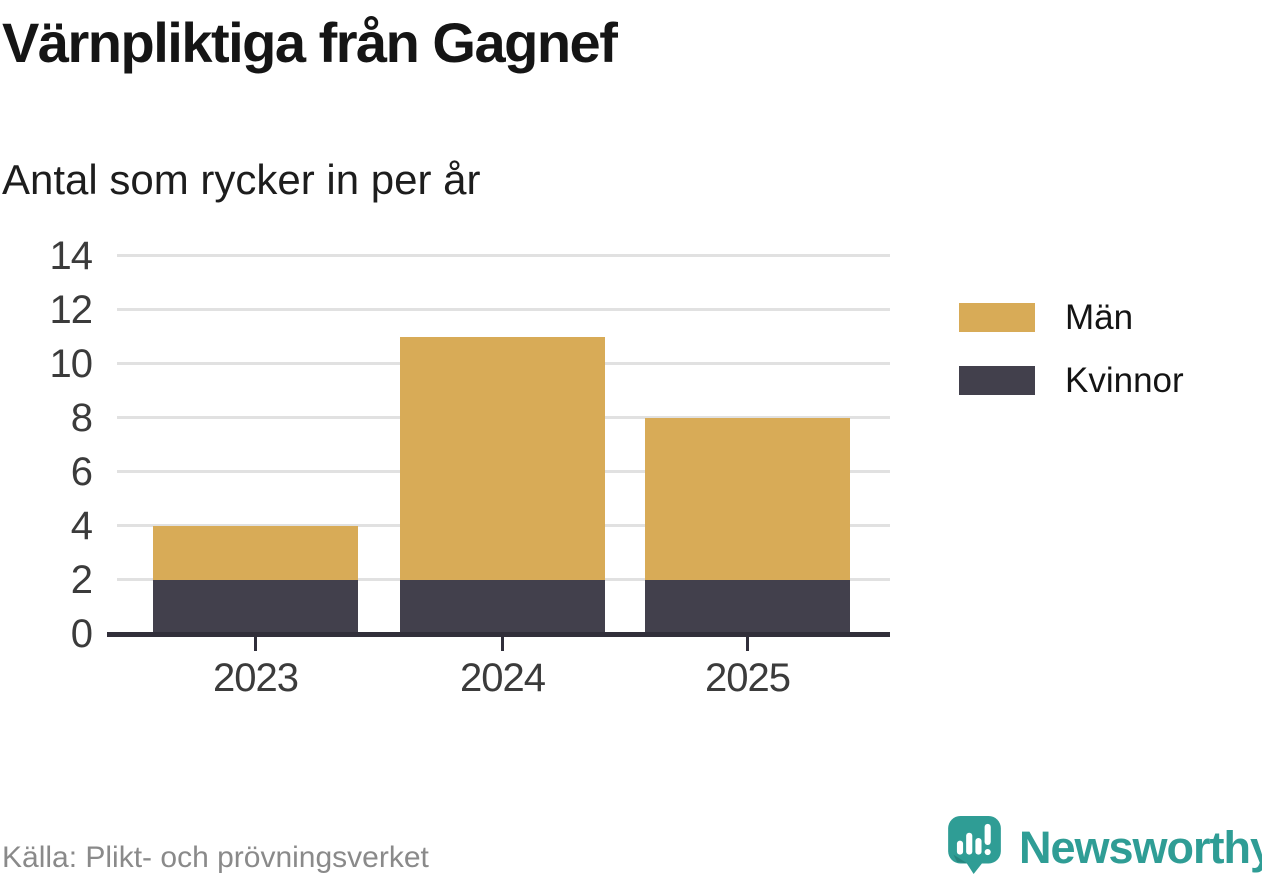 Image resolution: width=1262 pixels, height=879 pixels. What do you see at coordinates (503, 309) in the screenshot?
I see `gridline-y12` at bounding box center [503, 309].